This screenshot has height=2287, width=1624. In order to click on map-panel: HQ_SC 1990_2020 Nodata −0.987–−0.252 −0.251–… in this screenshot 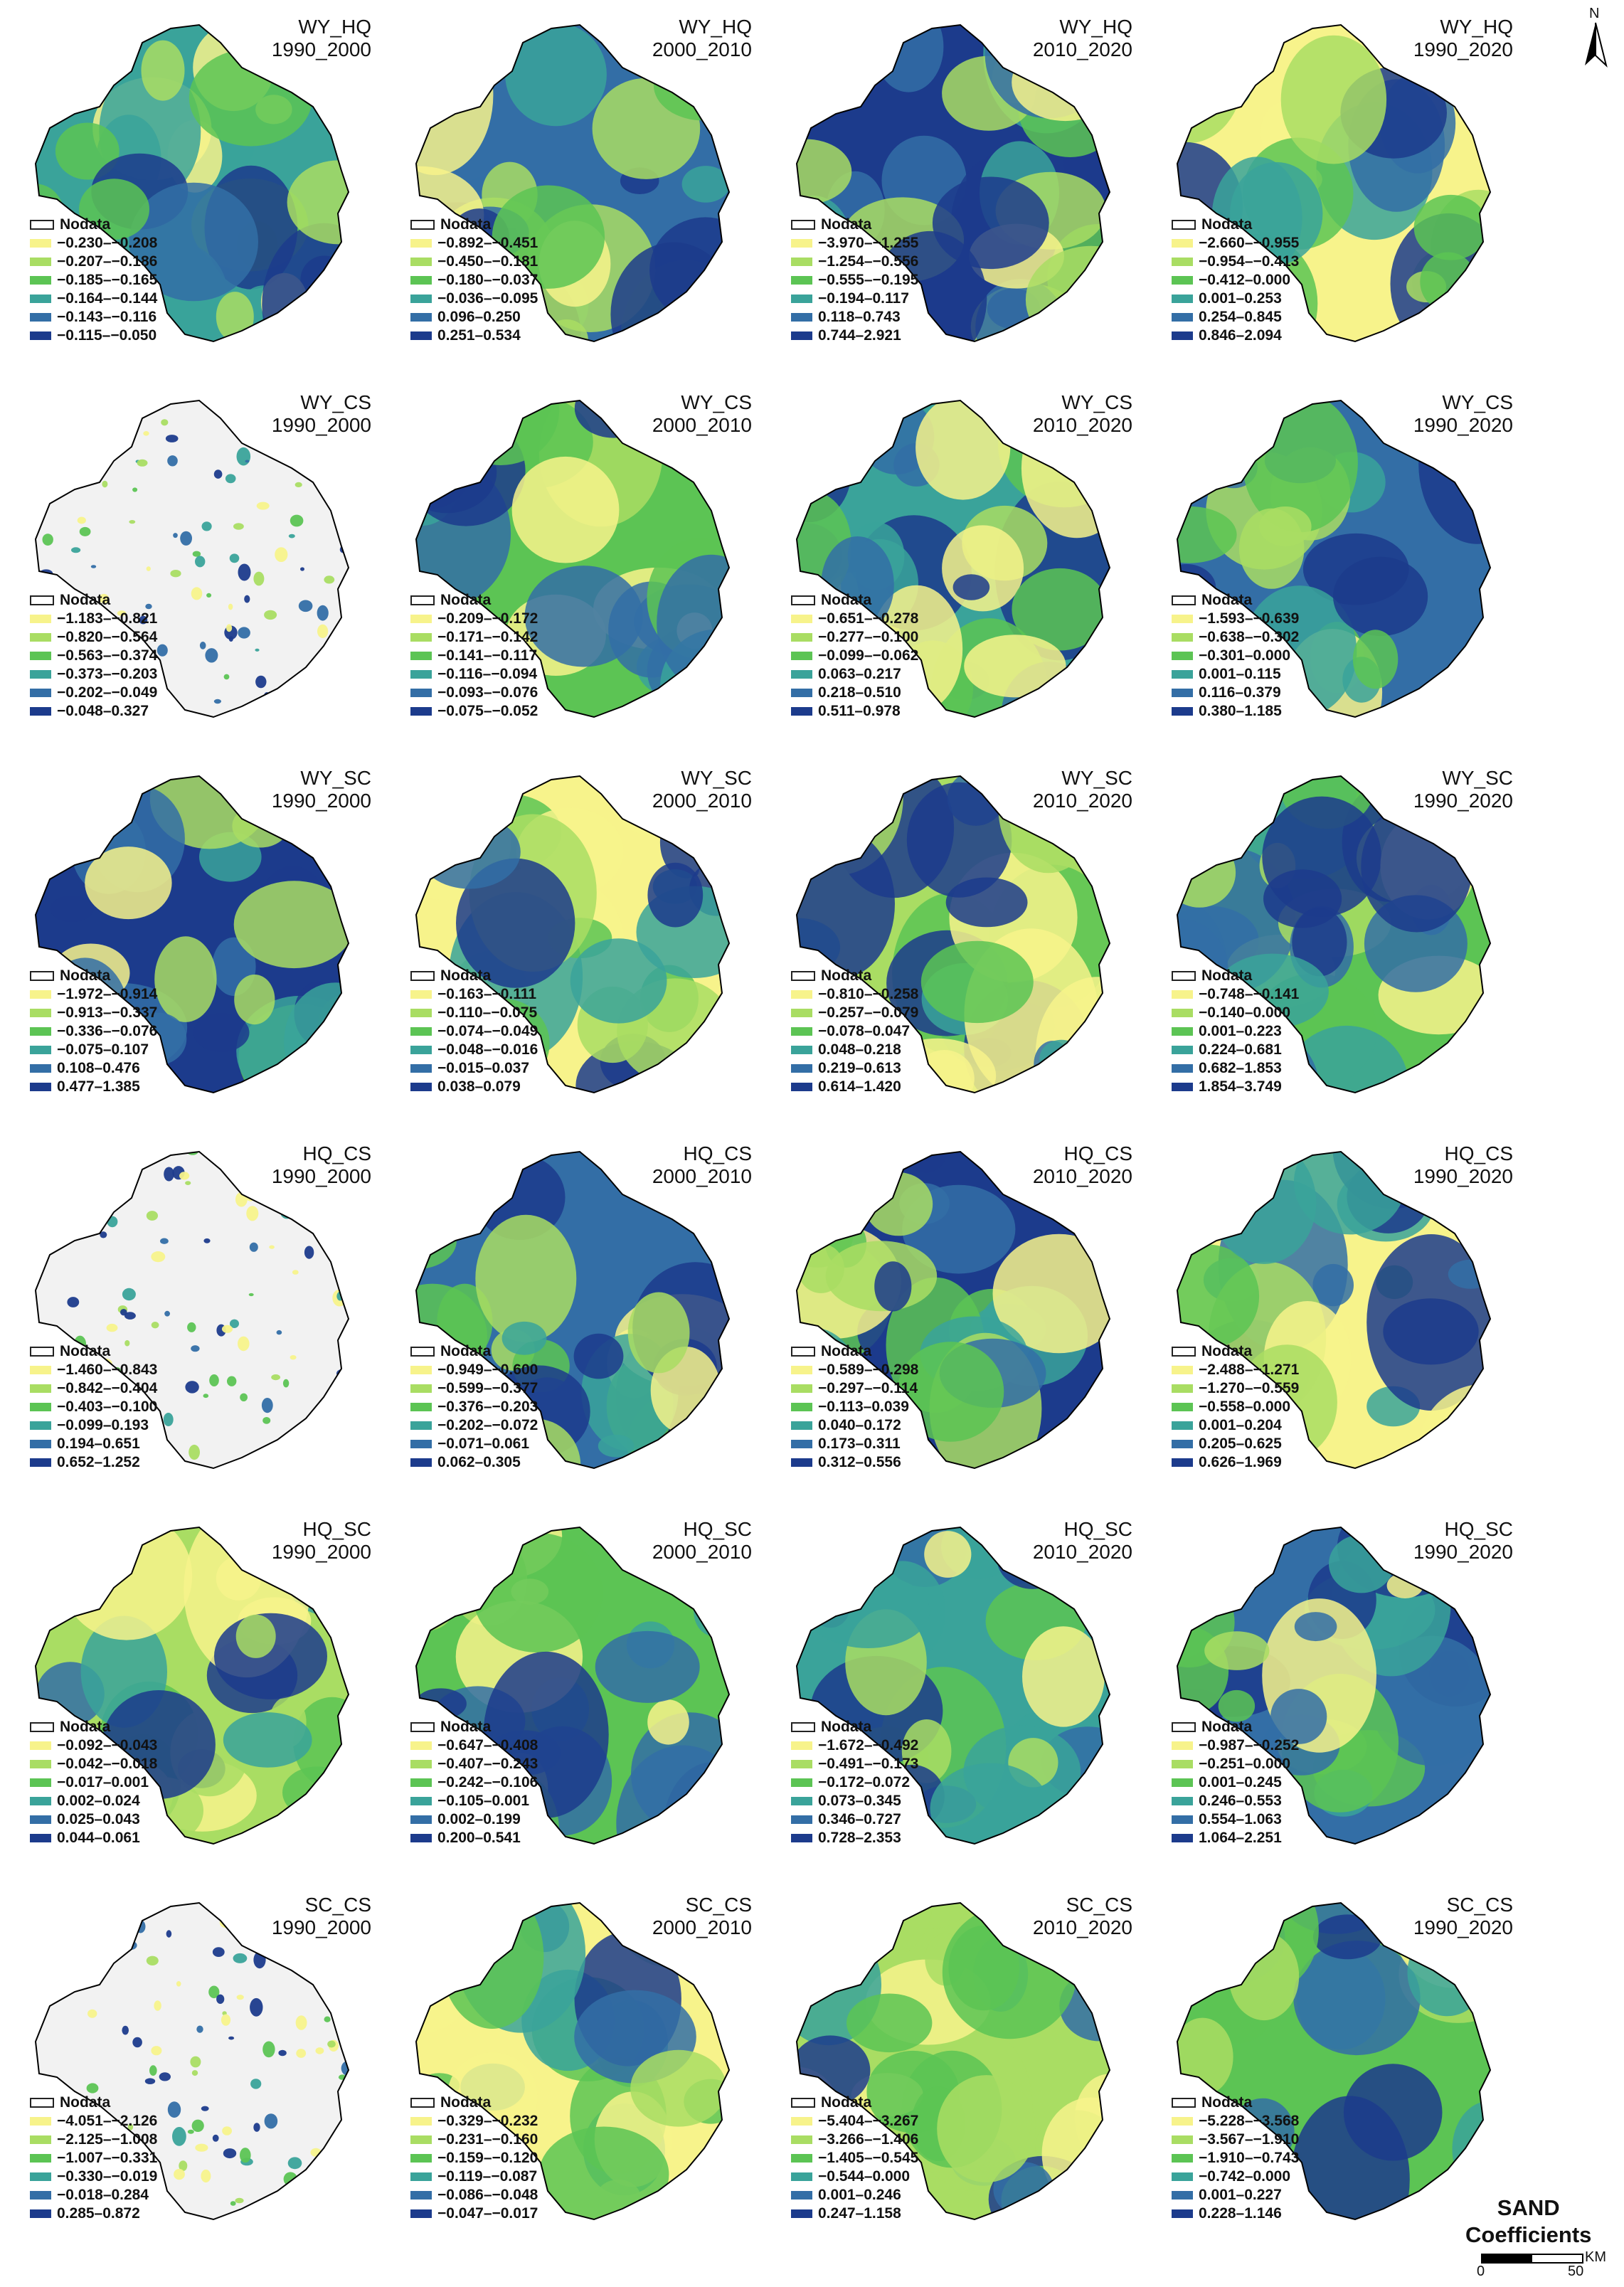, I will do `click(1337, 1685)`.